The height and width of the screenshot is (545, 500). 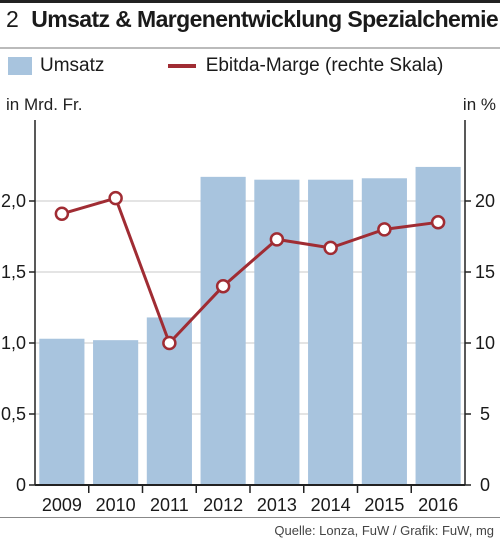 I want to click on legend-label-line: Ebitda-Marge (rechte Skala), so click(x=324, y=65).